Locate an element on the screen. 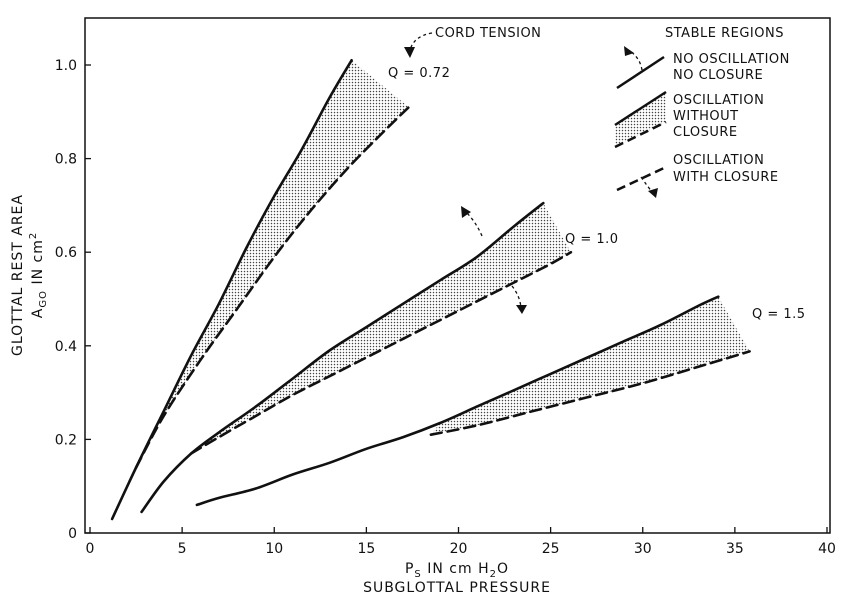  cord-tension-arrow is located at coordinates (421, 41).